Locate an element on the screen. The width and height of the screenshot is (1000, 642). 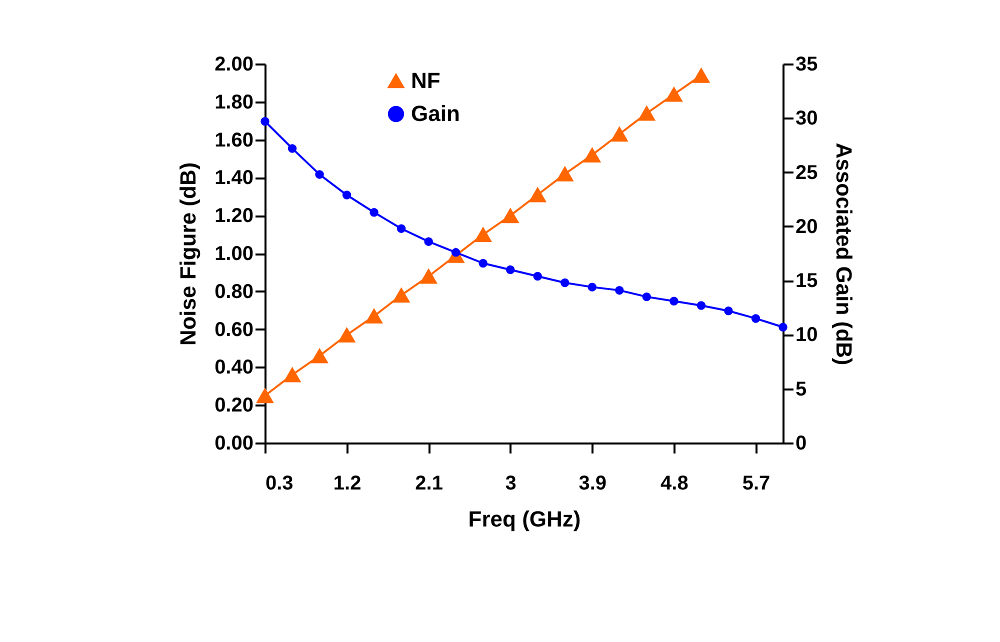
y2-tick-label: 35 is located at coordinates (807, 65).